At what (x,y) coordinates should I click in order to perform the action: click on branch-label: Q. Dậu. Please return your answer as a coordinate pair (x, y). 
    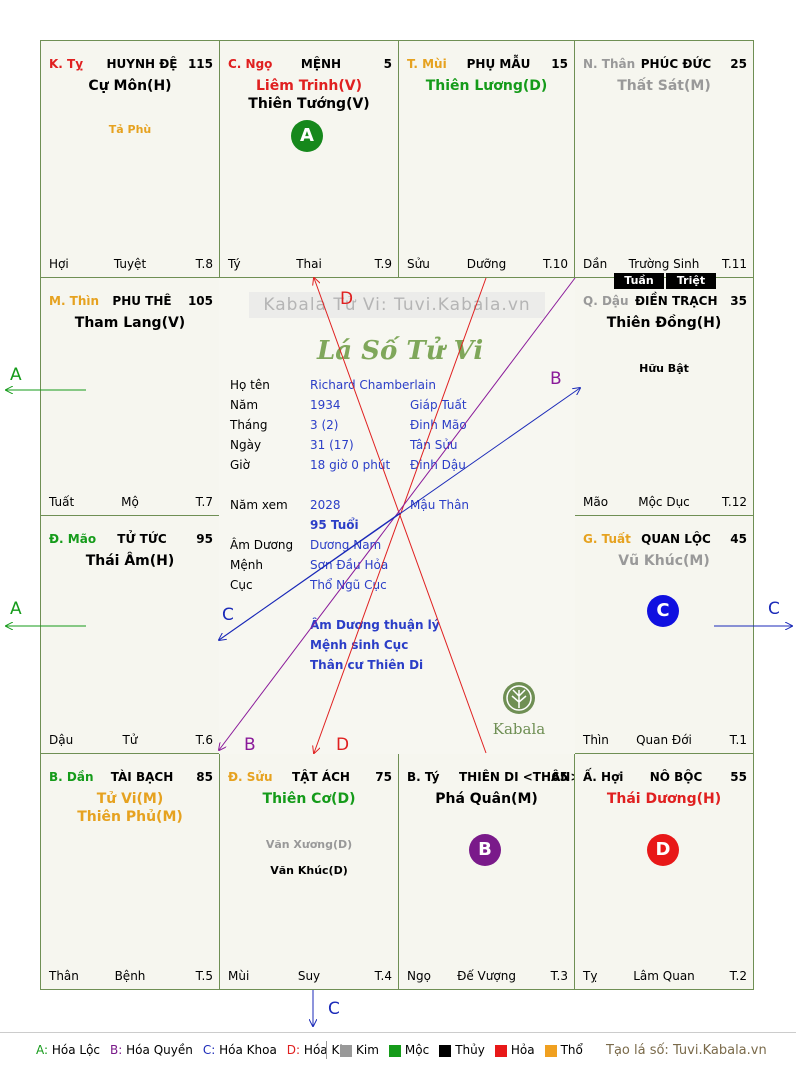
    Looking at the image, I should click on (606, 301).